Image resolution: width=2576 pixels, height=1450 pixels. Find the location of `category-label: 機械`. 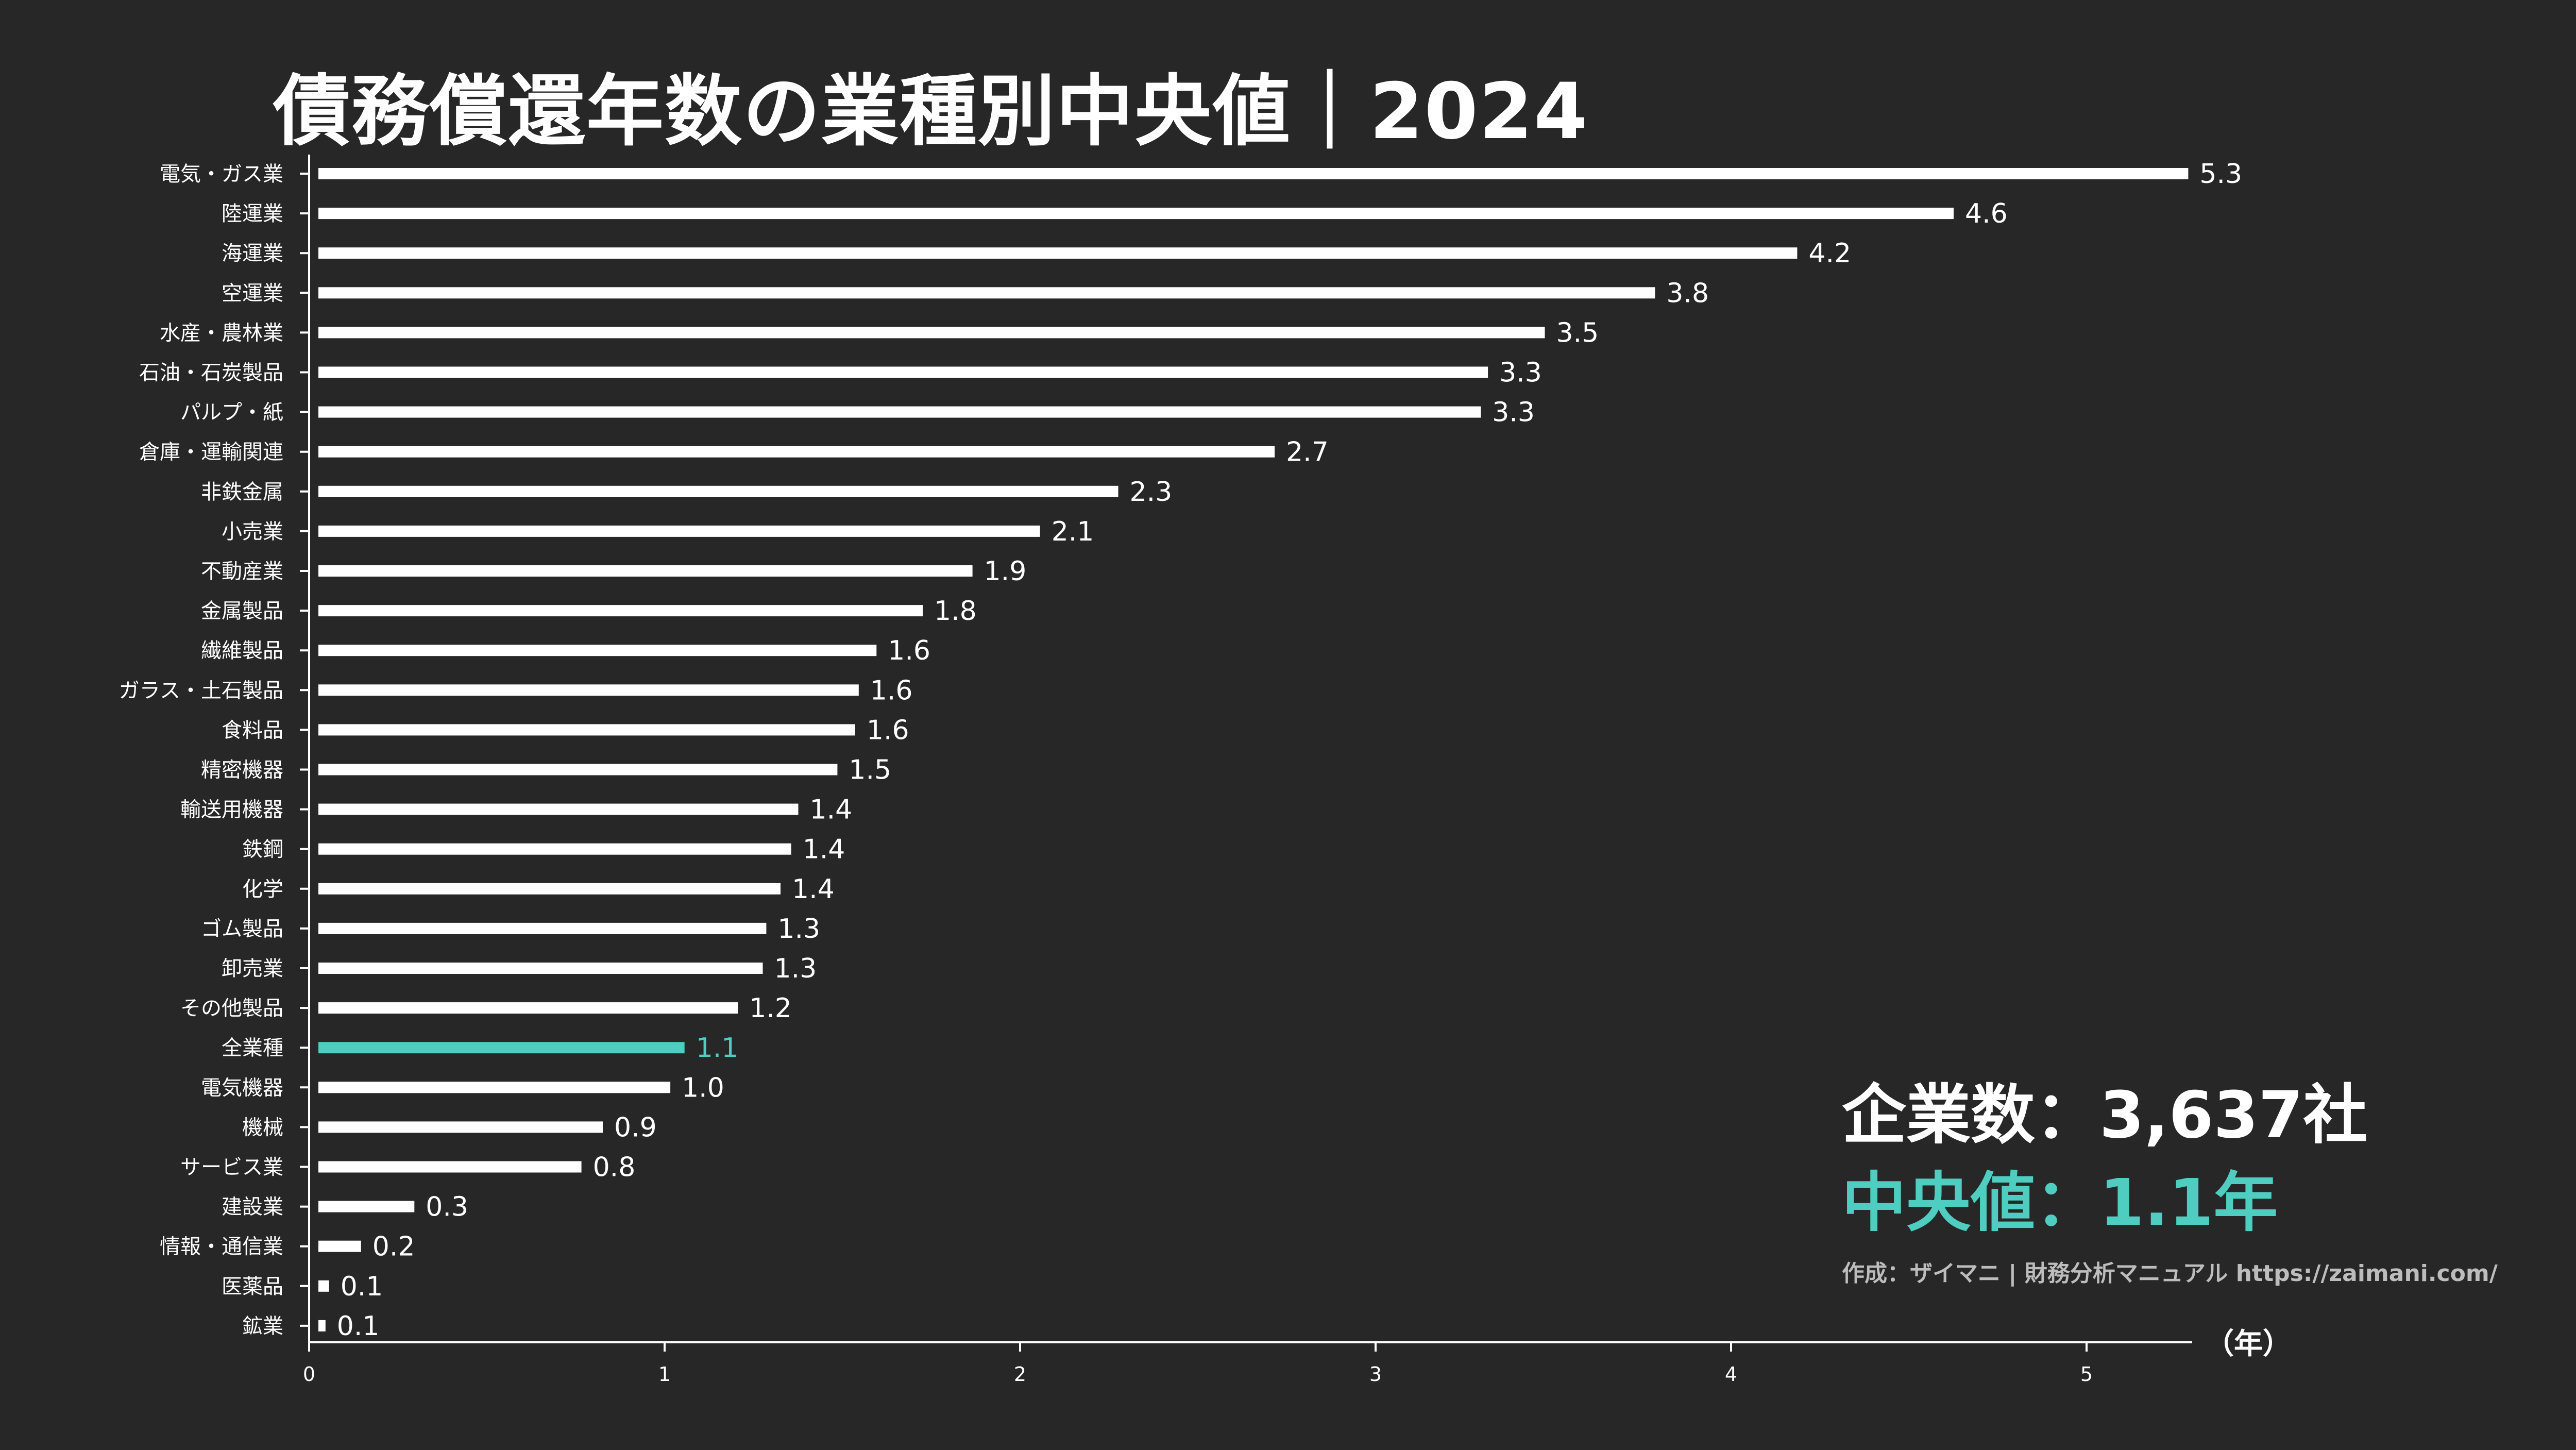

category-label: 機械 is located at coordinates (262, 1127).